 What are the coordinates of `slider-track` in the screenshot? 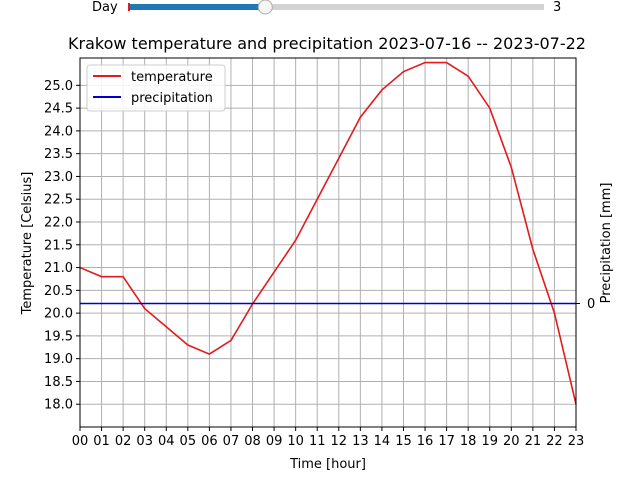 It's located at (336, 7).